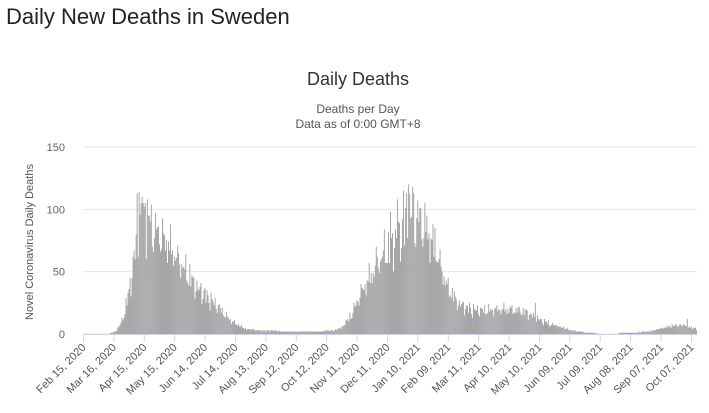  What do you see at coordinates (358, 79) in the screenshot?
I see `chart-title: Daily Deaths` at bounding box center [358, 79].